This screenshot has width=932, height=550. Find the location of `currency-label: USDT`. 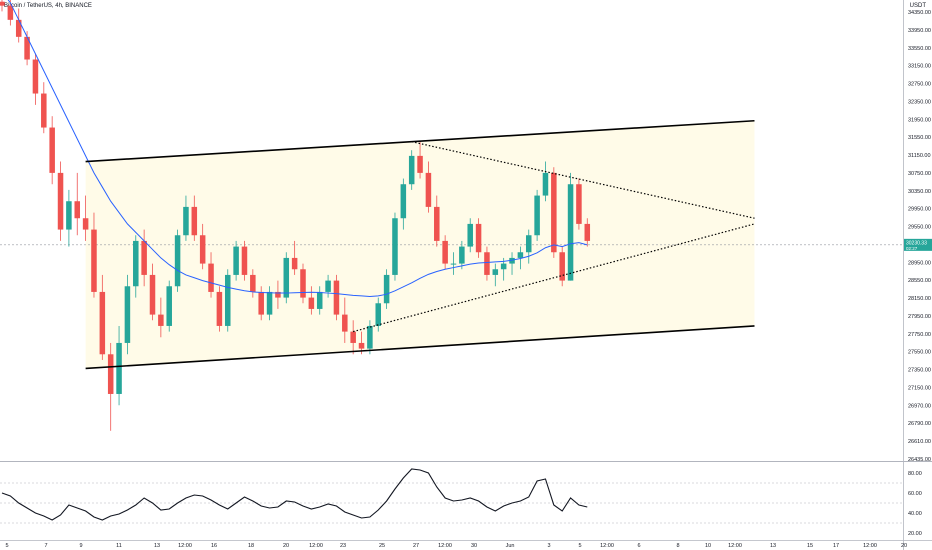

currency-label: USDT is located at coordinates (917, 6).